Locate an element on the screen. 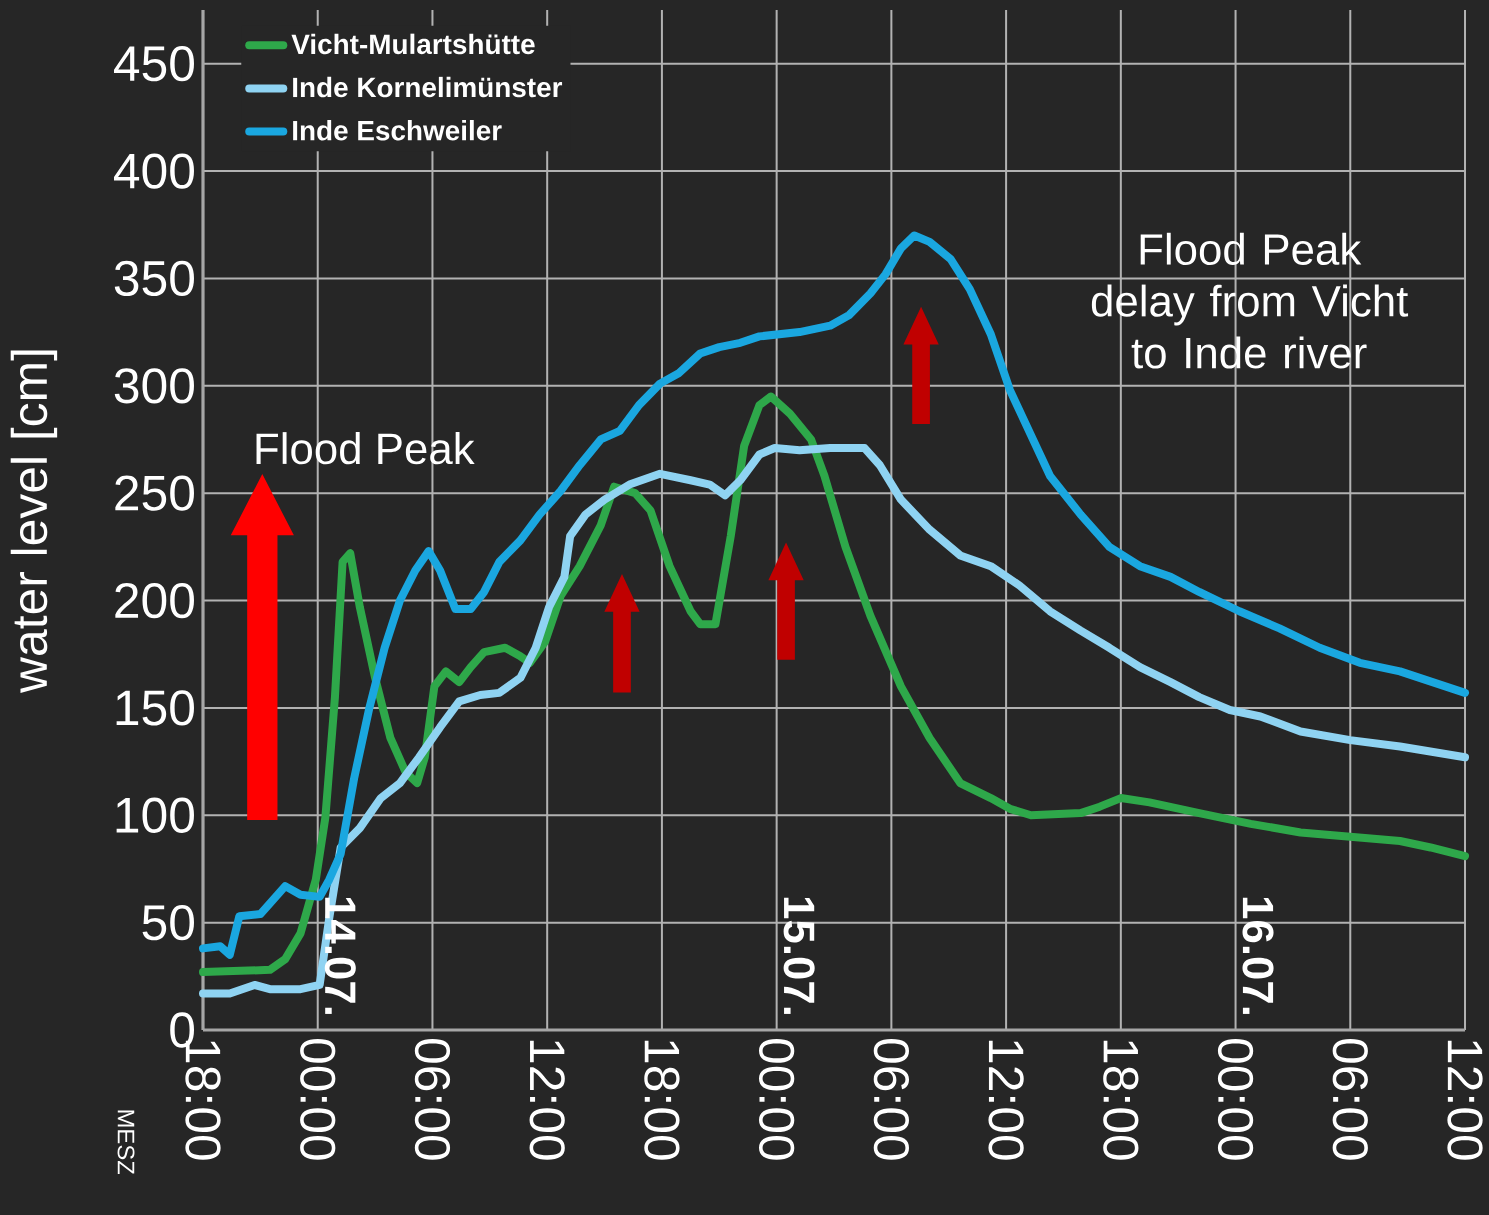  text: MESZ is located at coordinates (126, 1142).